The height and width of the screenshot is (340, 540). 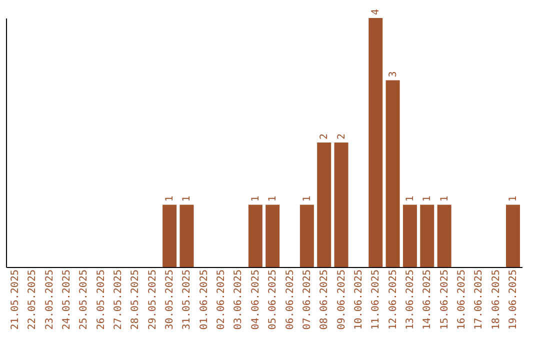 What do you see at coordinates (393, 74) in the screenshot?
I see `data-label: 3` at bounding box center [393, 74].